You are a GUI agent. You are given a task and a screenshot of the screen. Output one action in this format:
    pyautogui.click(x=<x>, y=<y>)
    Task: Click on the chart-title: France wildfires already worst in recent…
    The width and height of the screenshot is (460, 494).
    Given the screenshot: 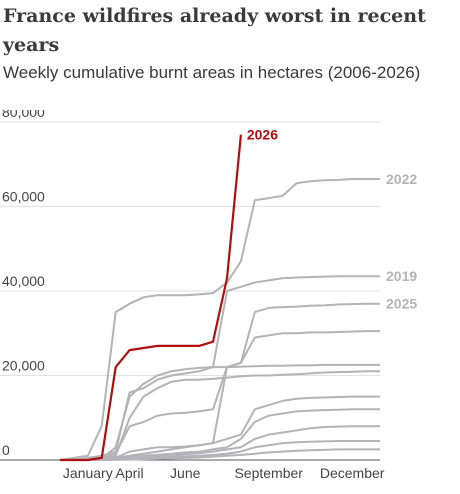 What is the action you would take?
    pyautogui.click(x=214, y=30)
    